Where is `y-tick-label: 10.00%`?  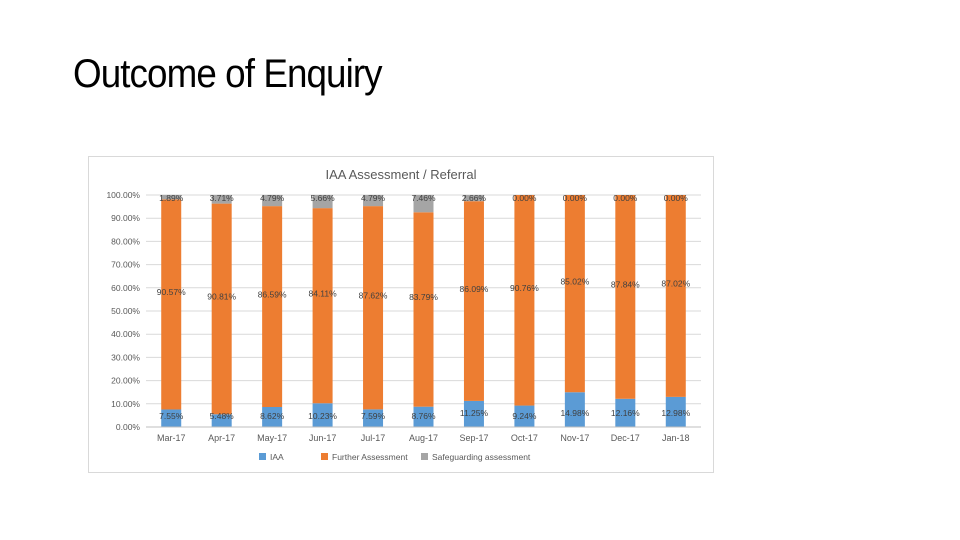
y-tick-label: 10.00% is located at coordinates (125, 404).